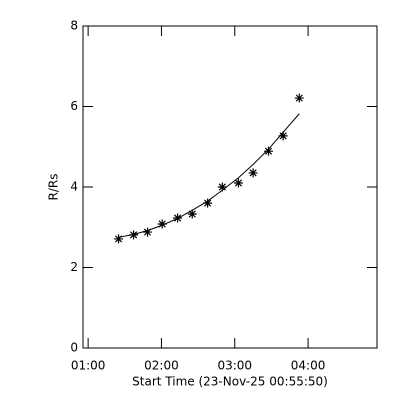 Image resolution: width=400 pixels, height=400 pixels. What do you see at coordinates (54, 187) in the screenshot?
I see `y-axis-label: R/Rs` at bounding box center [54, 187].